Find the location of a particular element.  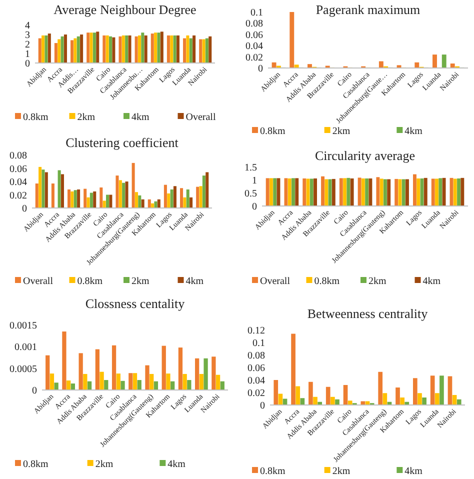

chart-title: Circularity average is located at coordinates (365, 155).